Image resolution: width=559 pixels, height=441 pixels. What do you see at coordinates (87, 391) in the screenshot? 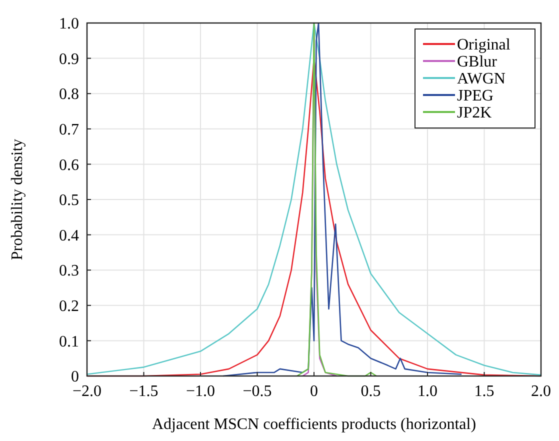
I see `x-tick-label: −2.0` at bounding box center [87, 391].